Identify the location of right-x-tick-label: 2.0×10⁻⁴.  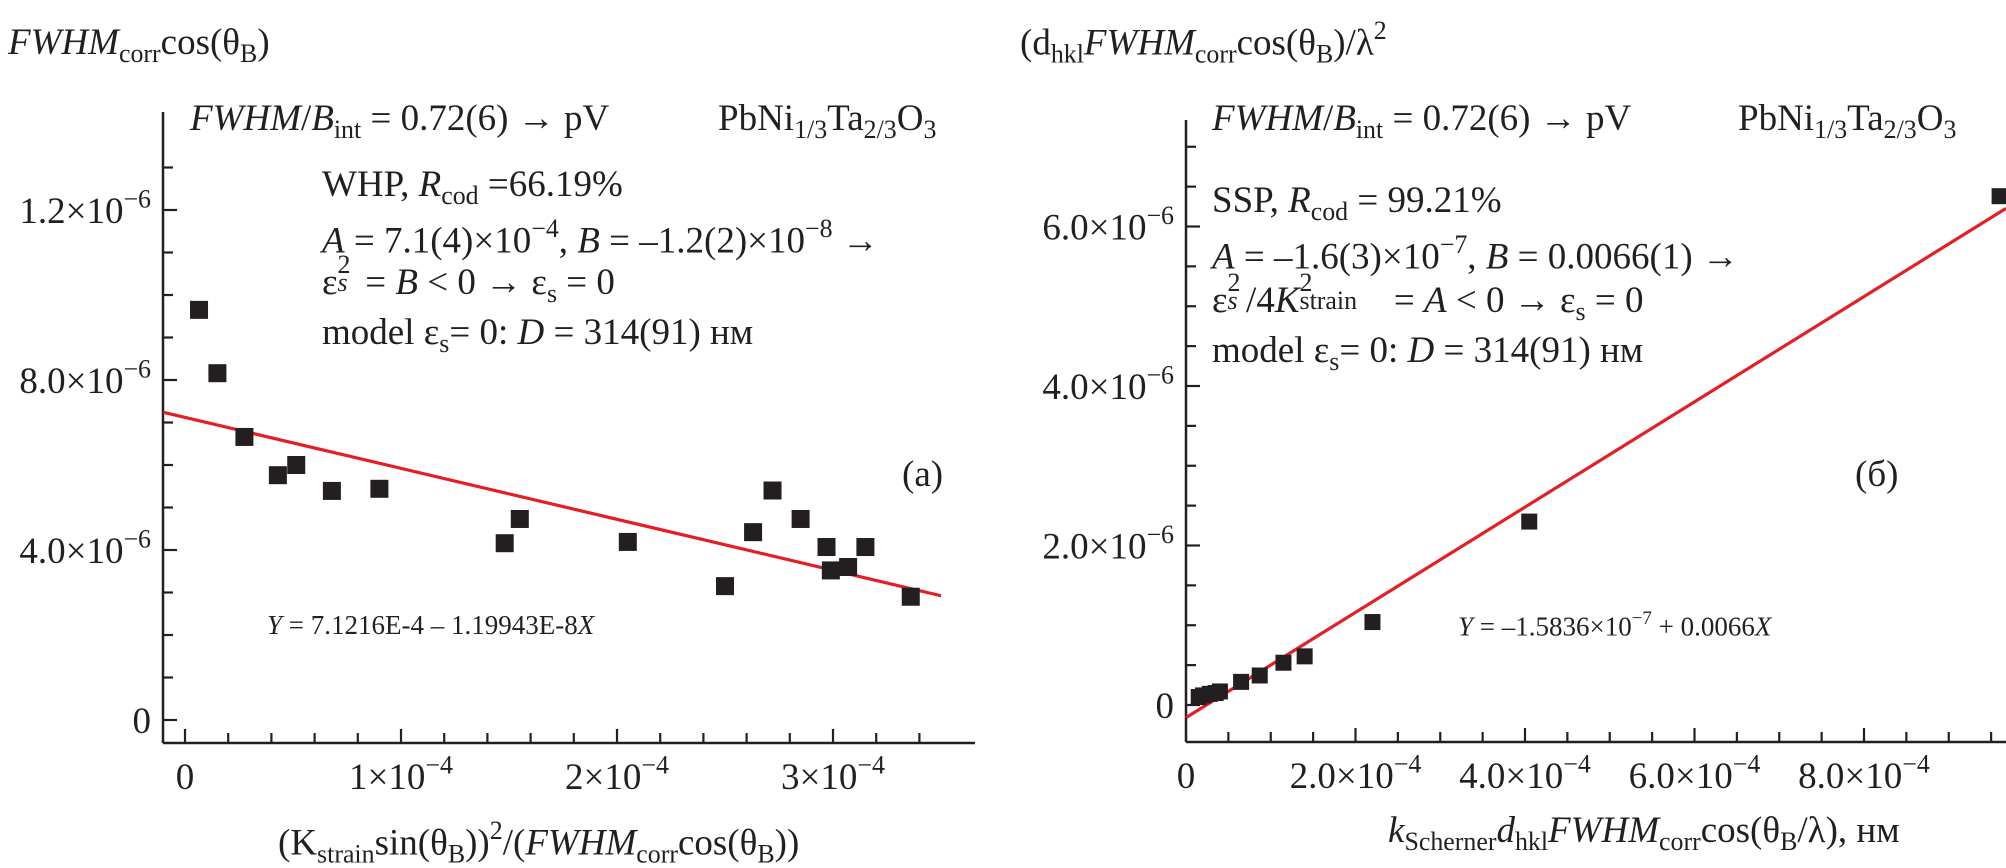
(1356, 773).